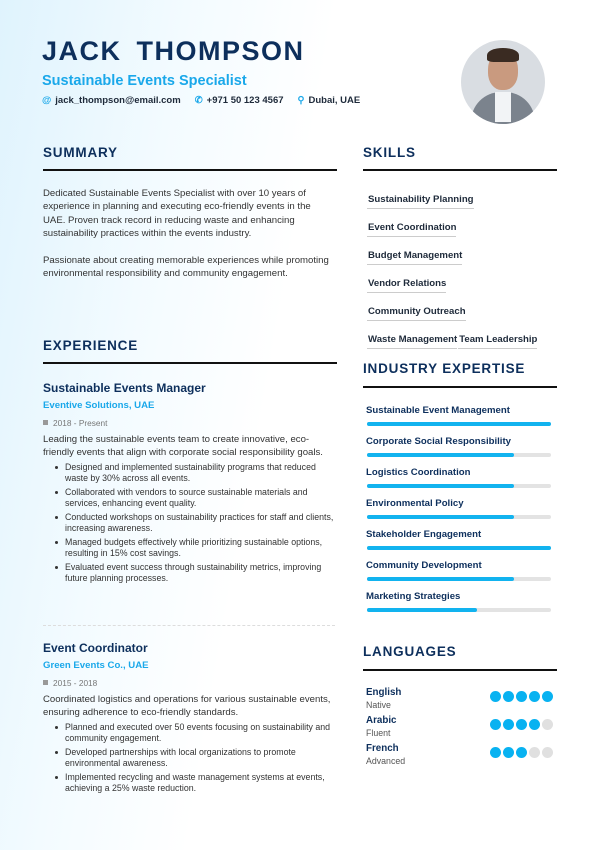  I want to click on expertise-label: Stakeholder Engagement, so click(424, 534).